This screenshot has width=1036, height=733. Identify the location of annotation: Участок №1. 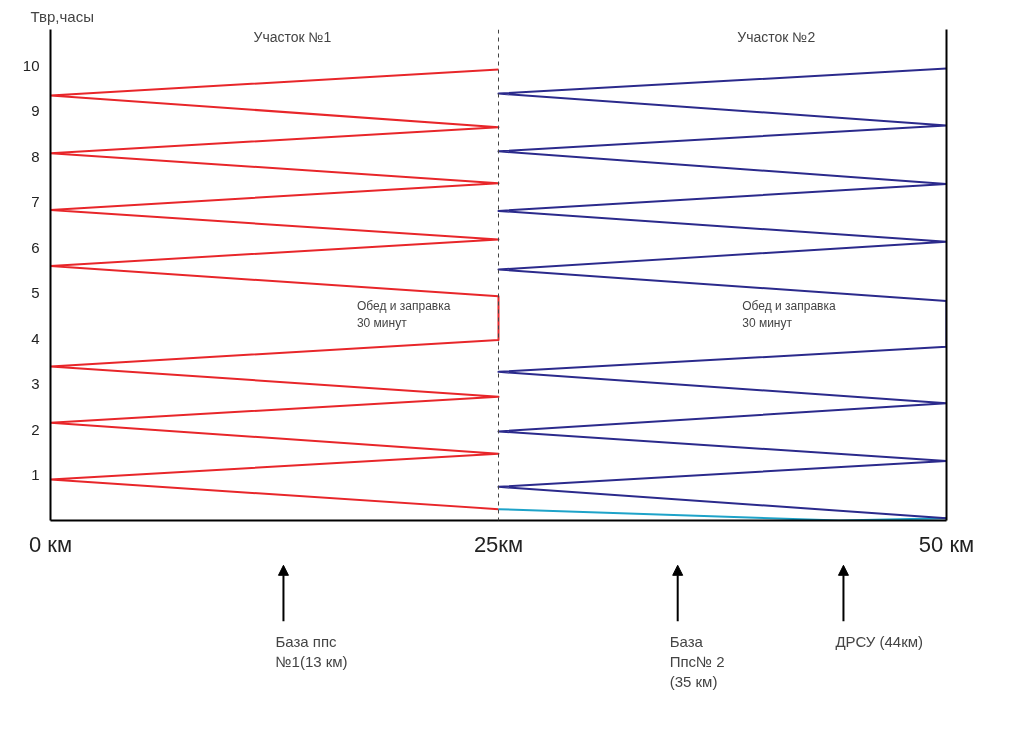
(292, 36).